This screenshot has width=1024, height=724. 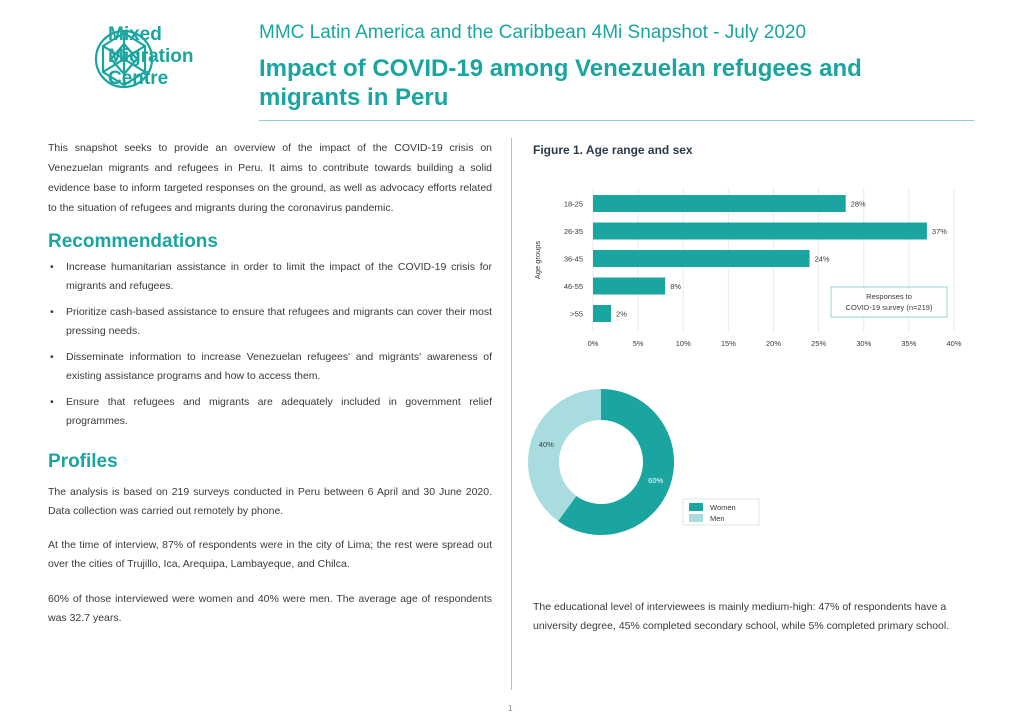 I want to click on value-label: 28%, so click(x=858, y=204).